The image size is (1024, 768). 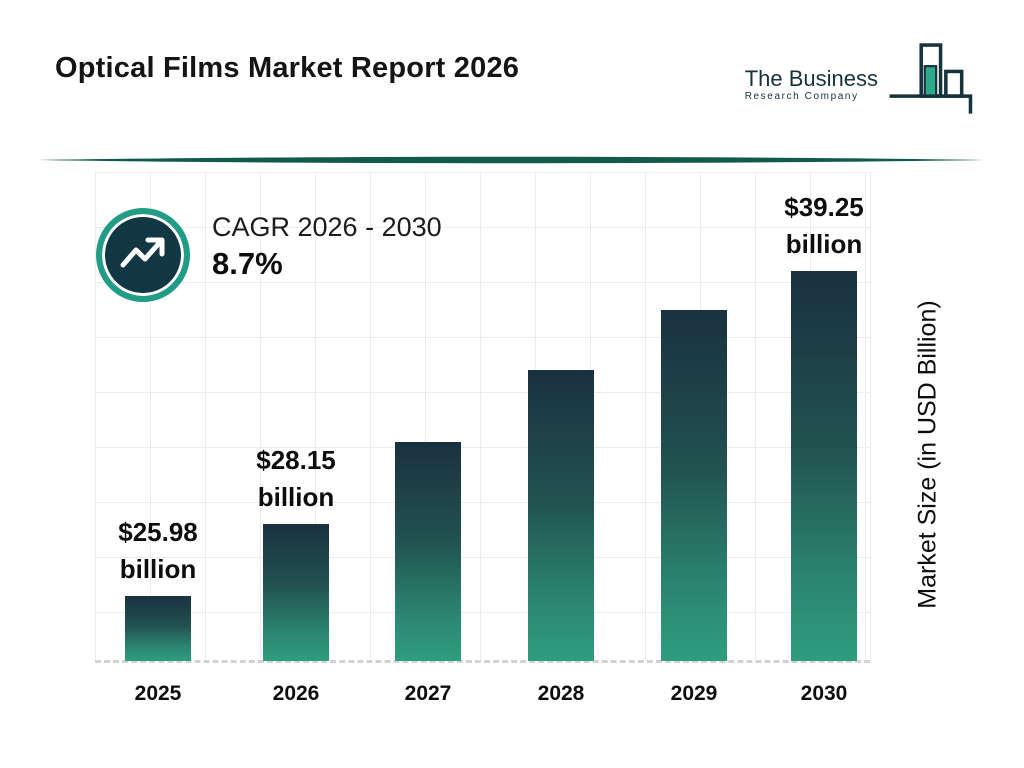 I want to click on x-tick-2028: 2028, so click(x=561, y=693).